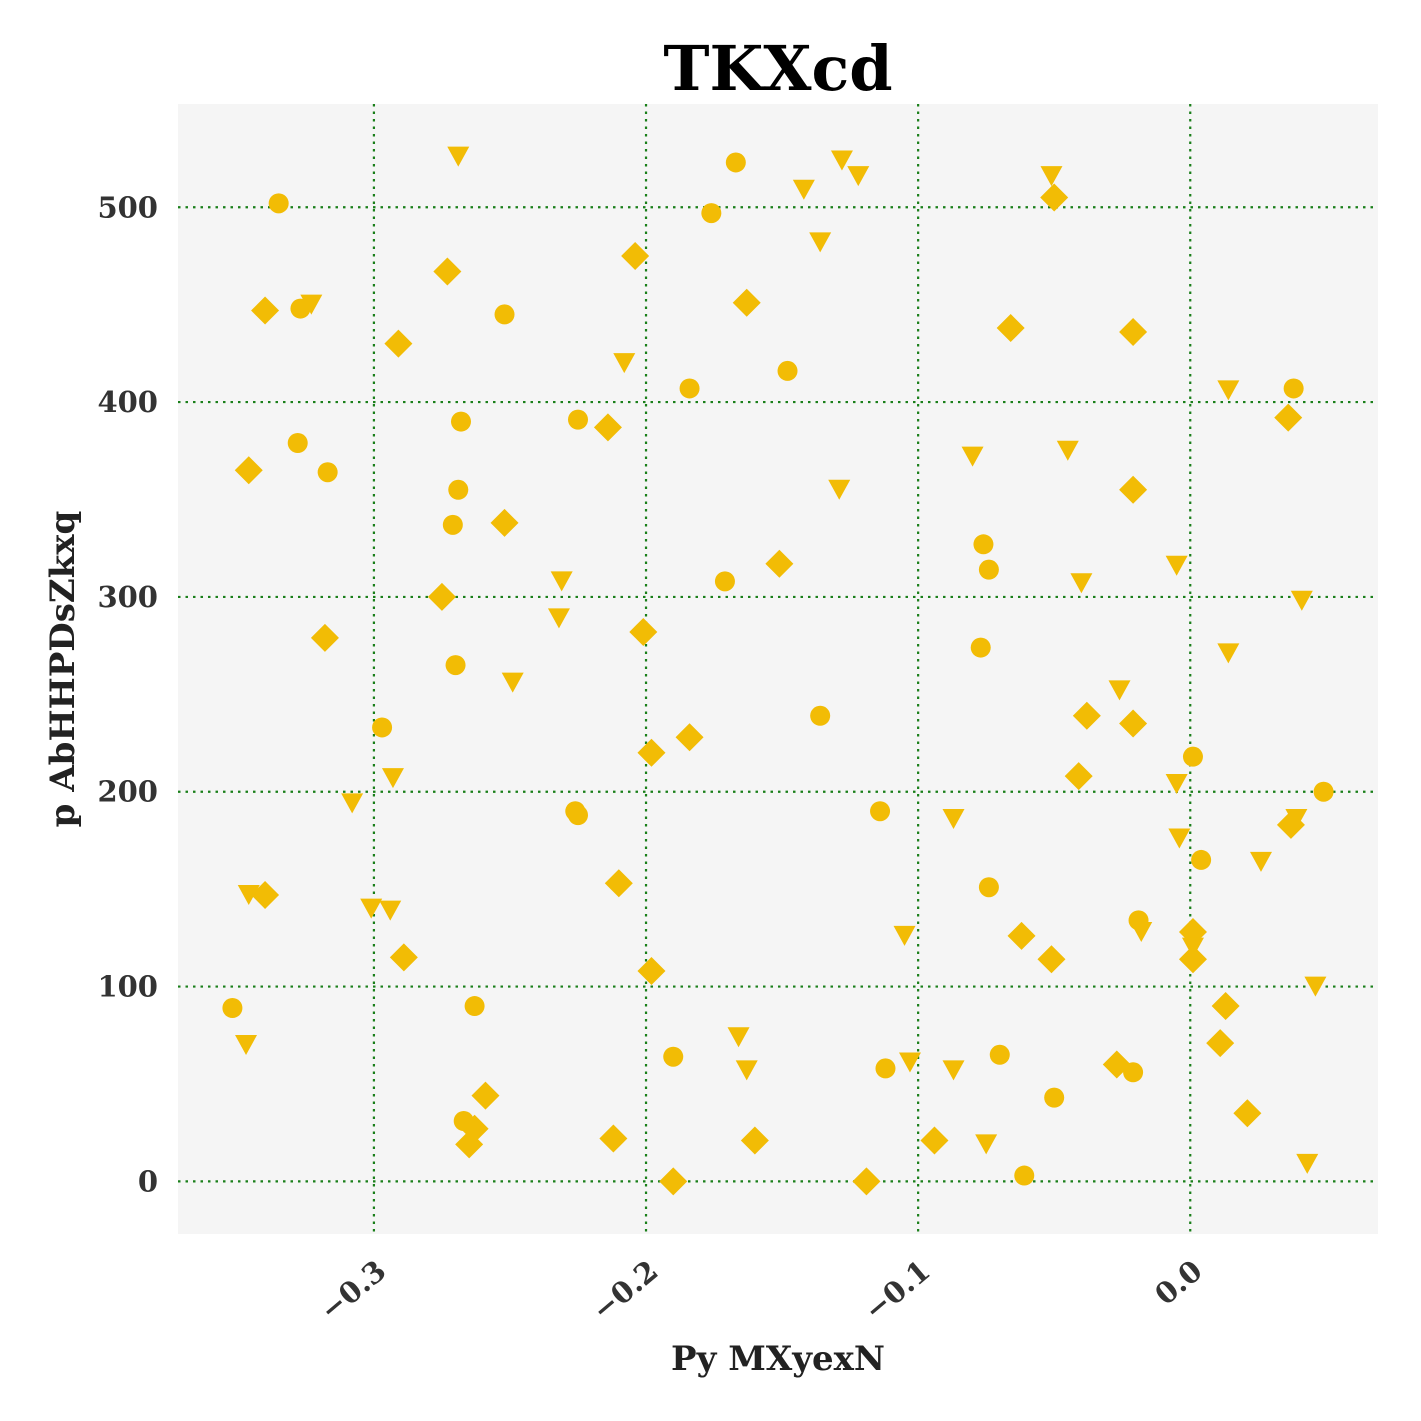 Image resolution: width=1421 pixels, height=1421 pixels. I want to click on chart-title: TKXcd, so click(777, 68).